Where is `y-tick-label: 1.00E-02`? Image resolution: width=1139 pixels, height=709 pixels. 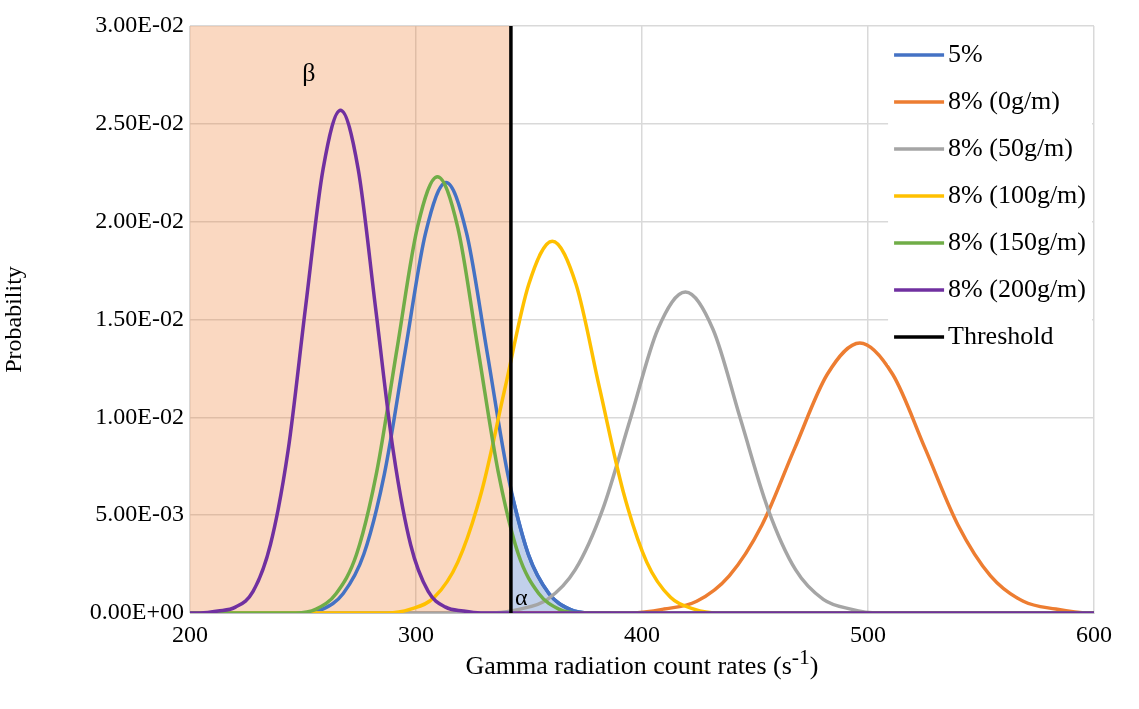
y-tick-label: 1.00E-02 is located at coordinates (139, 415).